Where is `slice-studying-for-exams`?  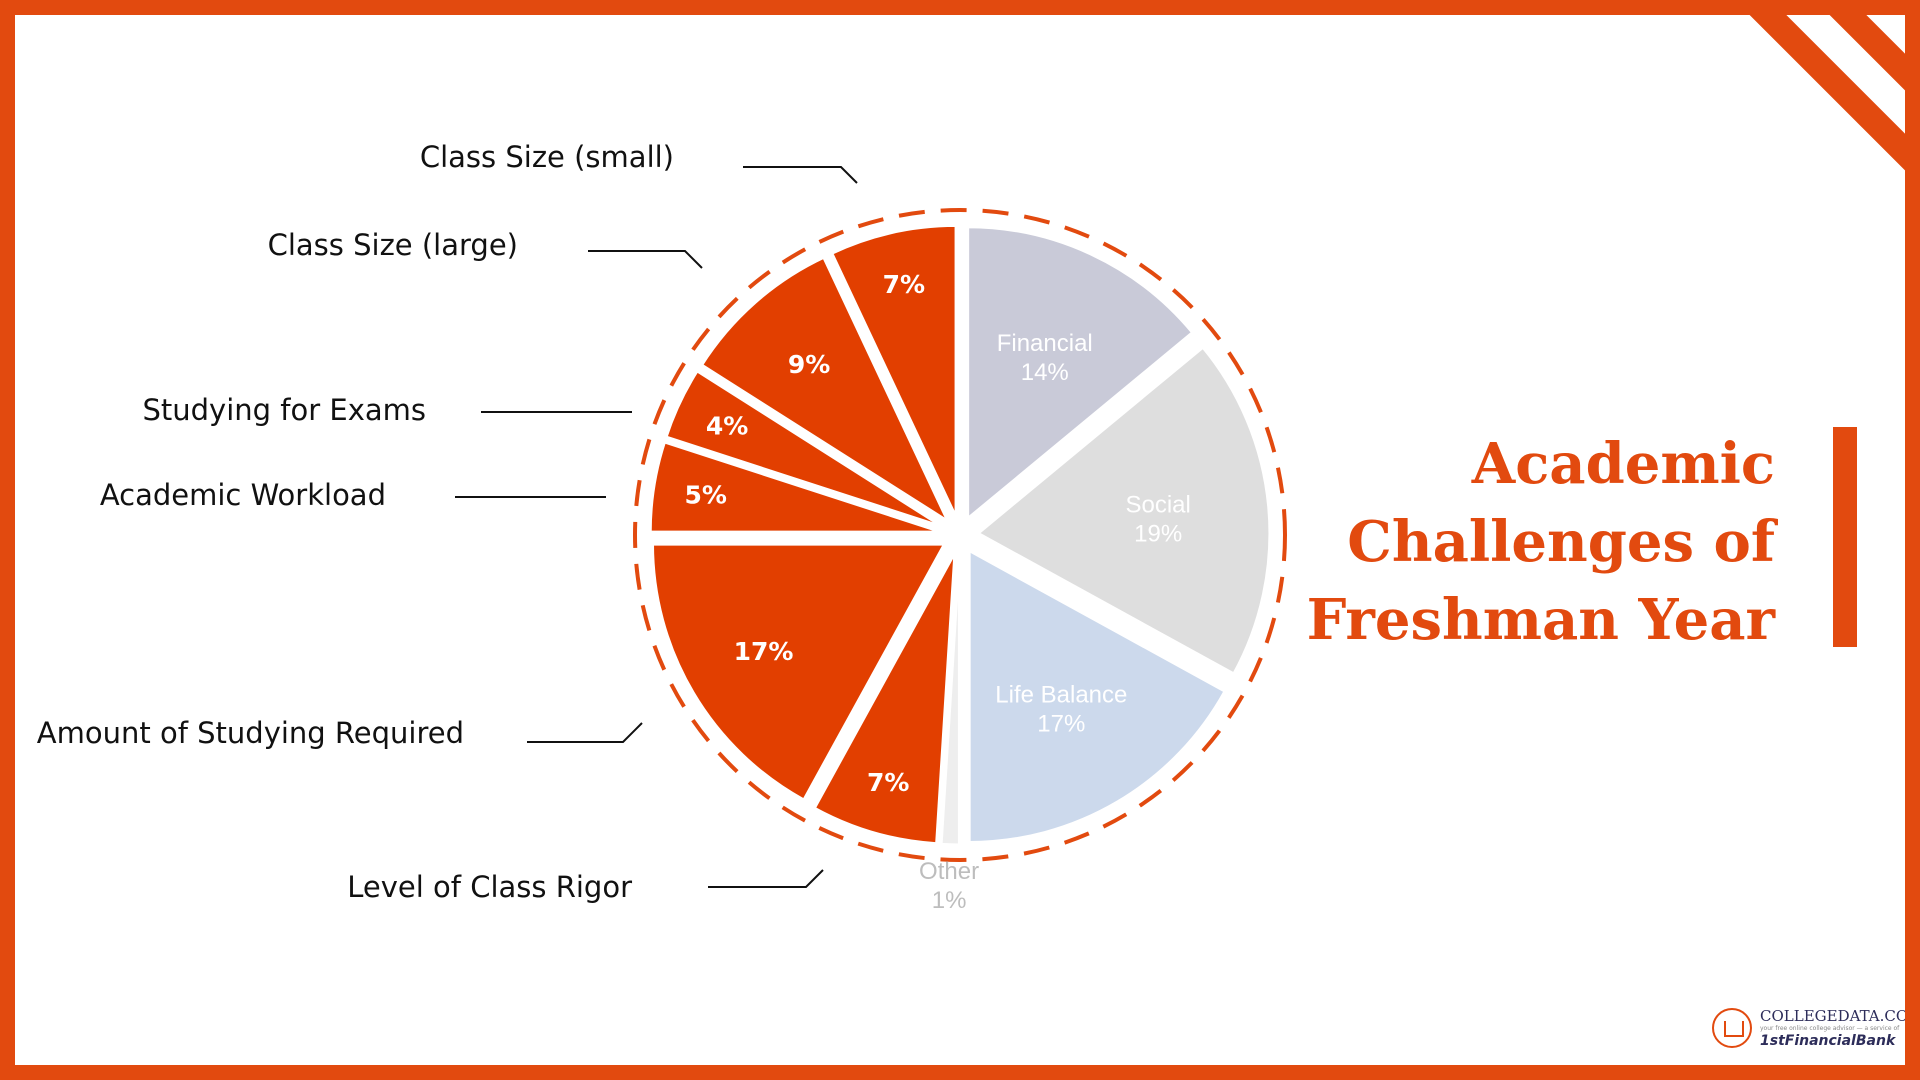
slice-studying-for-exams is located at coordinates (804, 448).